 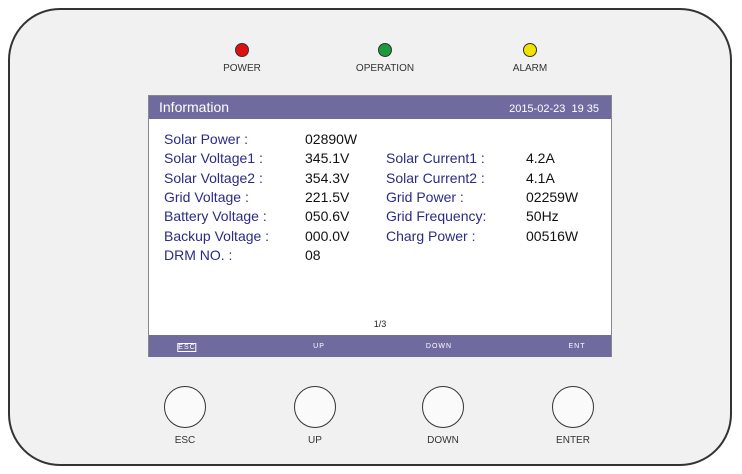 What do you see at coordinates (425, 196) in the screenshot?
I see `field-label: Grid Power :` at bounding box center [425, 196].